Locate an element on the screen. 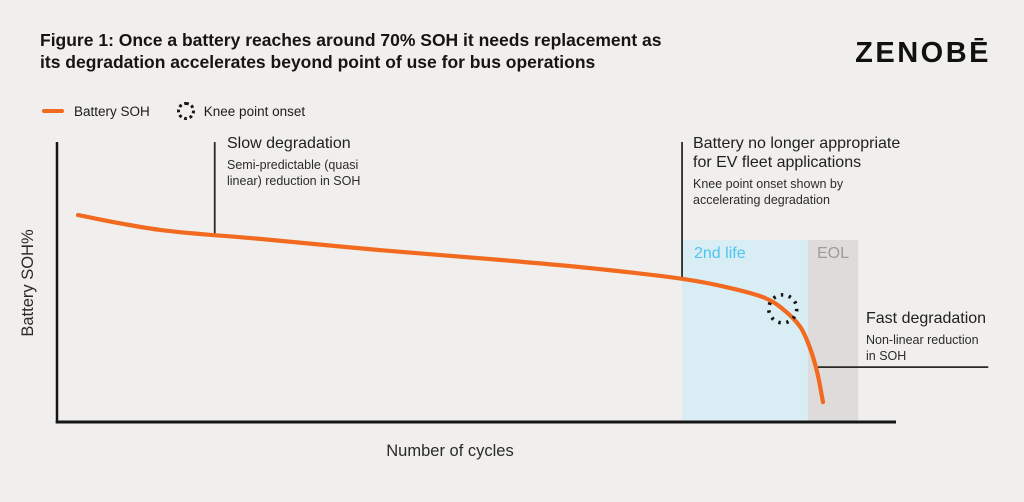 This screenshot has height=502, width=1024. second-life-region is located at coordinates (745, 331).